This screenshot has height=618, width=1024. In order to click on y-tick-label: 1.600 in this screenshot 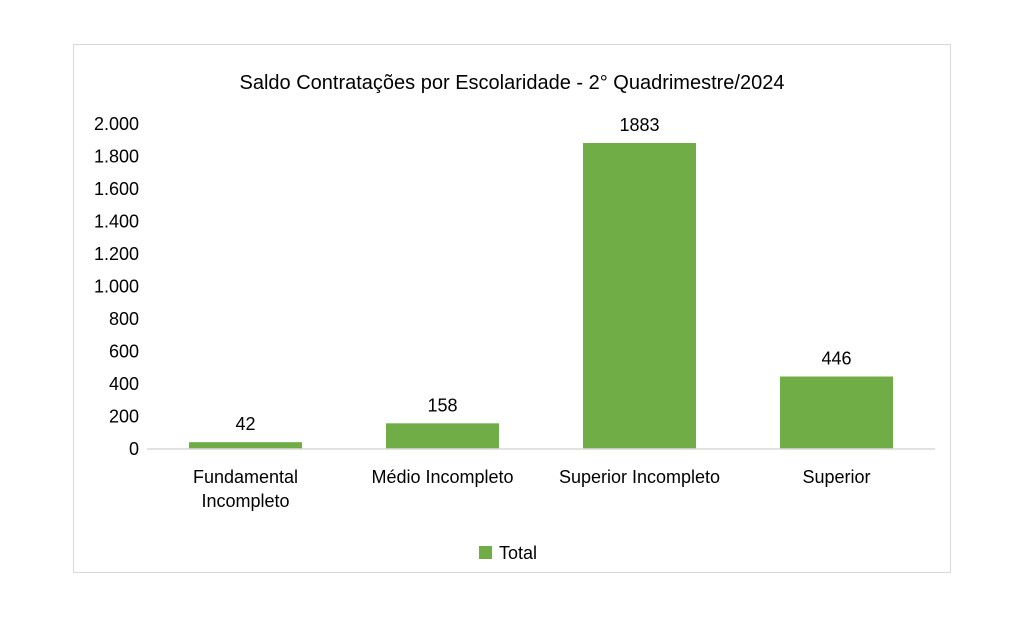, I will do `click(116, 189)`.